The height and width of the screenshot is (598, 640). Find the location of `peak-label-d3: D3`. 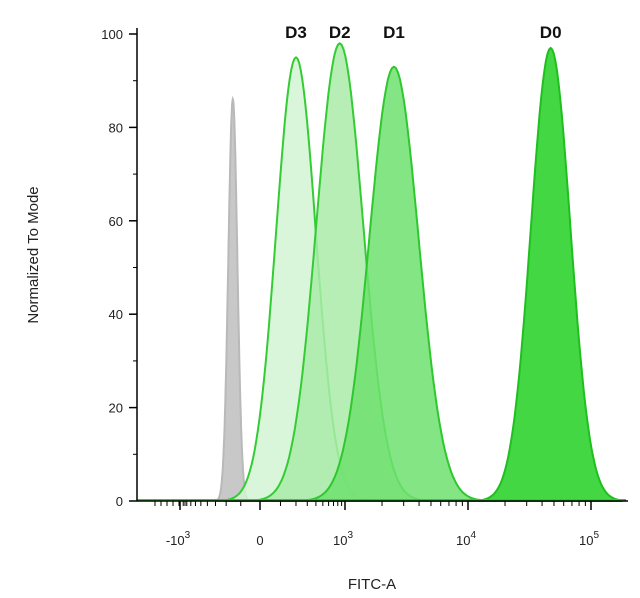

peak-label-d3: D3 is located at coordinates (296, 32).